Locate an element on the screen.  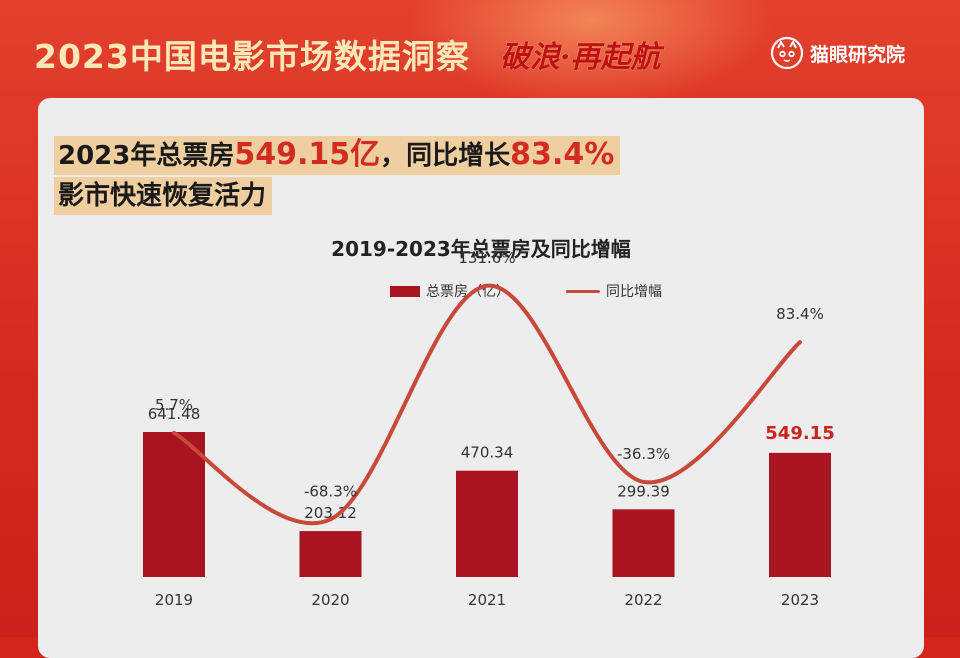
chart-title: 2019-2023年总票房及同比增幅 is located at coordinates (481, 249).